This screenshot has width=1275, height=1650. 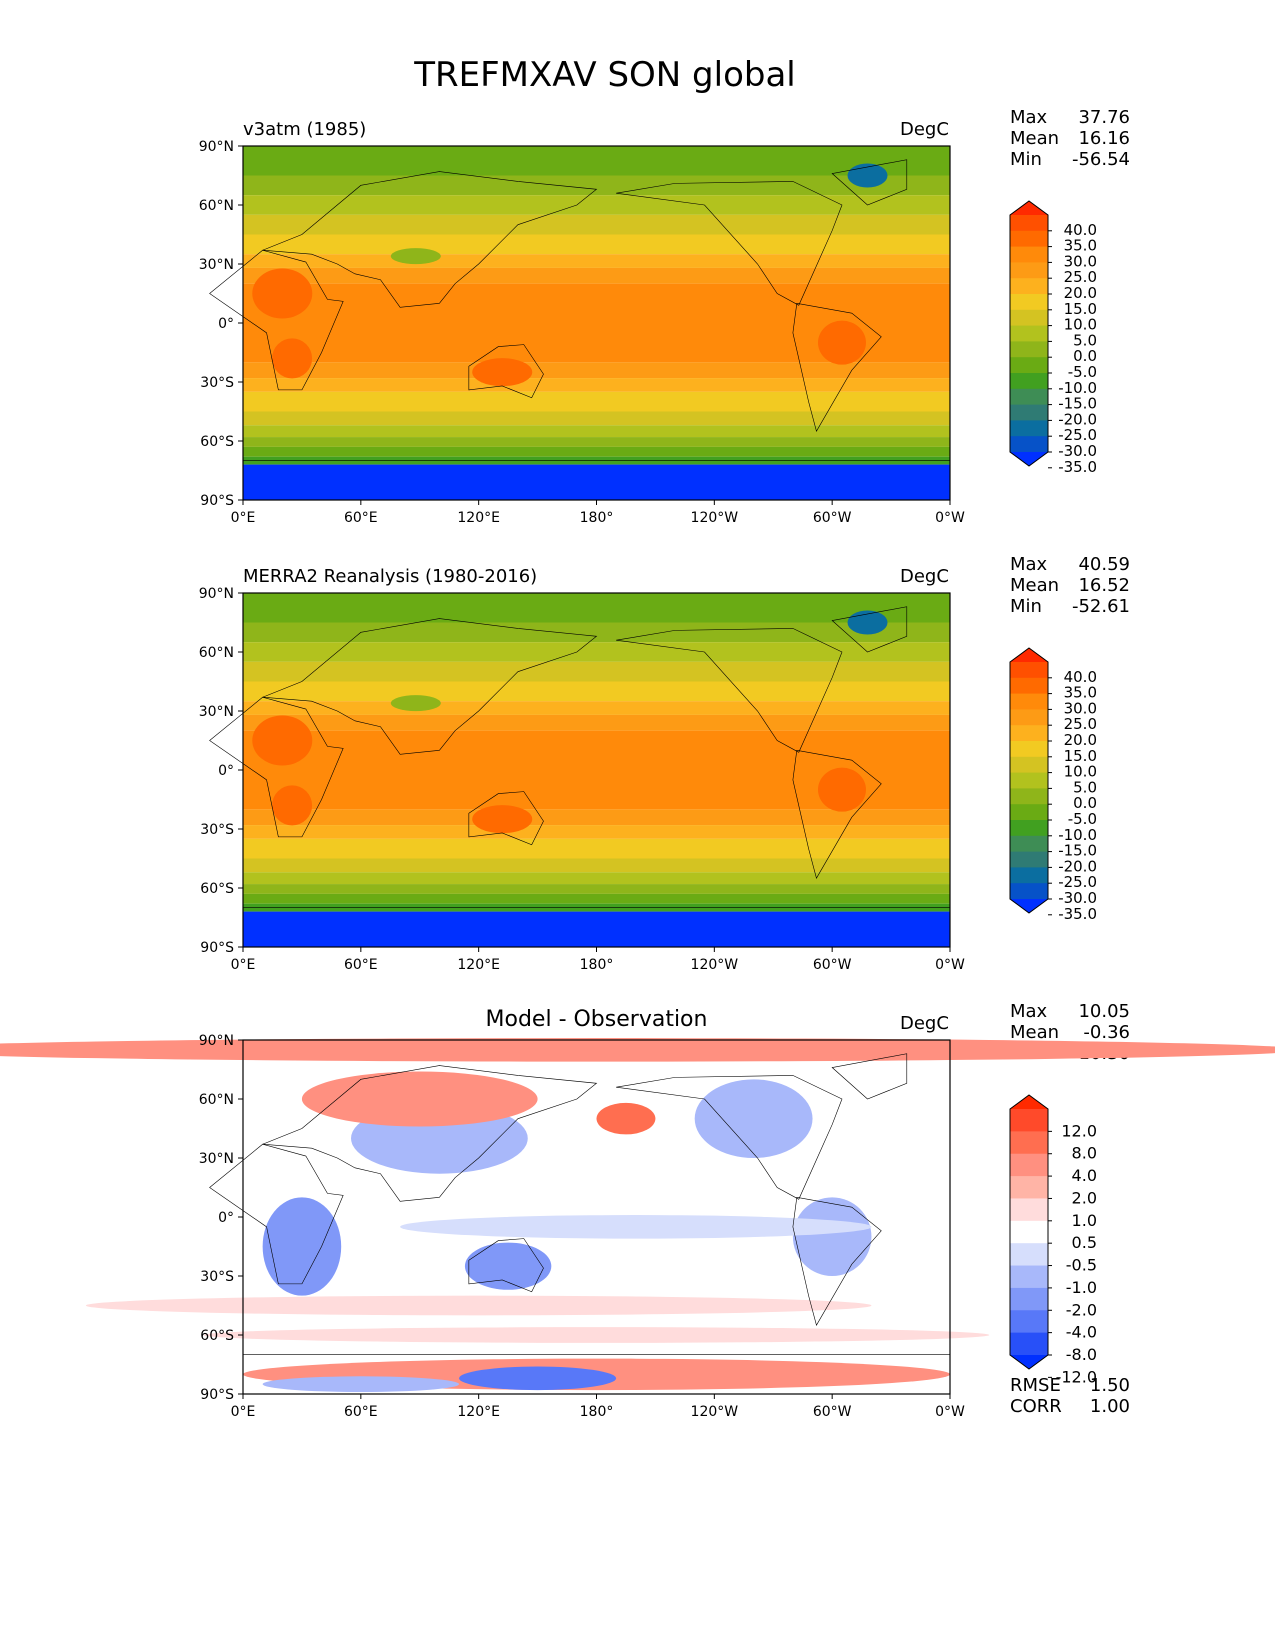 I want to click on colorbar-tick-label: -0.5, so click(x=1081, y=1265).